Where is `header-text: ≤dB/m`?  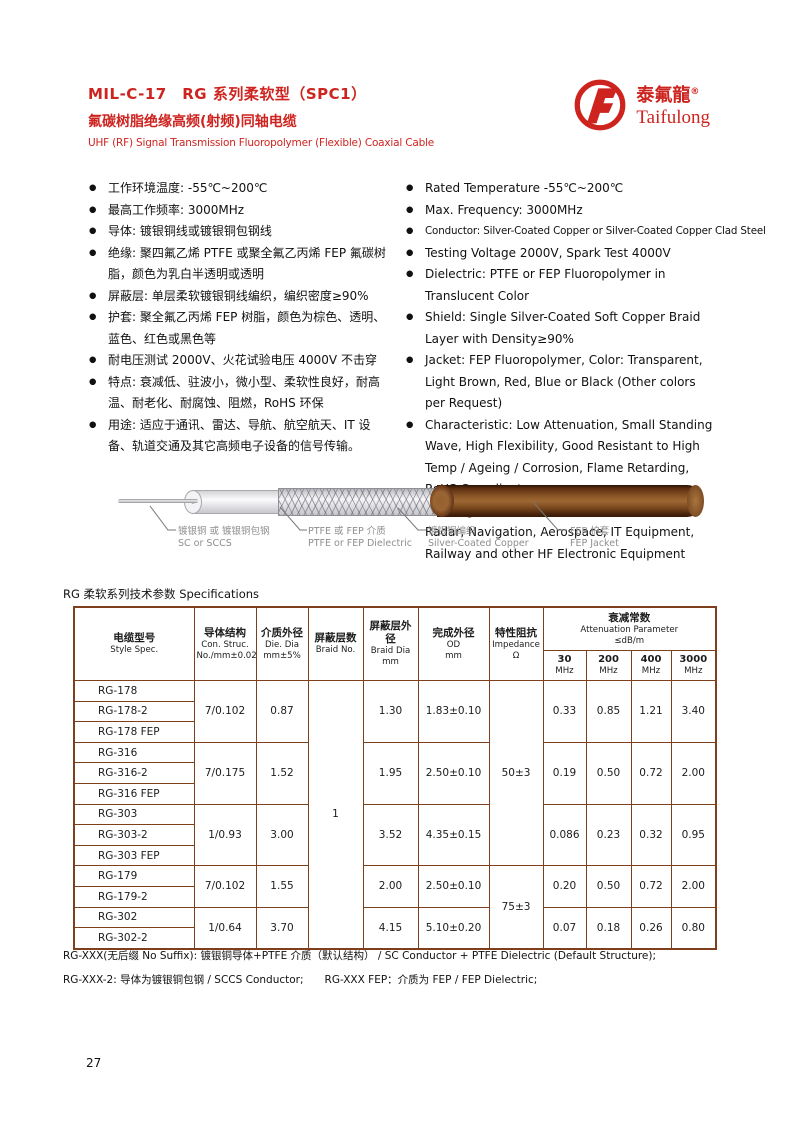
header-text: ≤dB/m is located at coordinates (629, 640).